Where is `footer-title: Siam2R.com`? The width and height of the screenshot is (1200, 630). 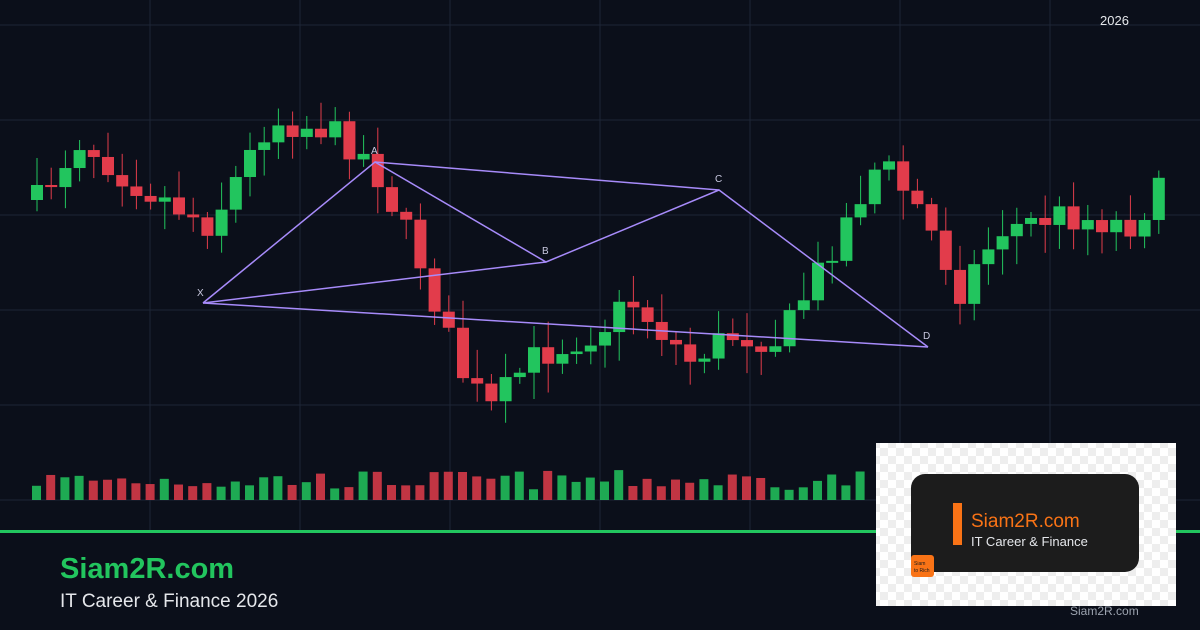
footer-title: Siam2R.com is located at coordinates (147, 569).